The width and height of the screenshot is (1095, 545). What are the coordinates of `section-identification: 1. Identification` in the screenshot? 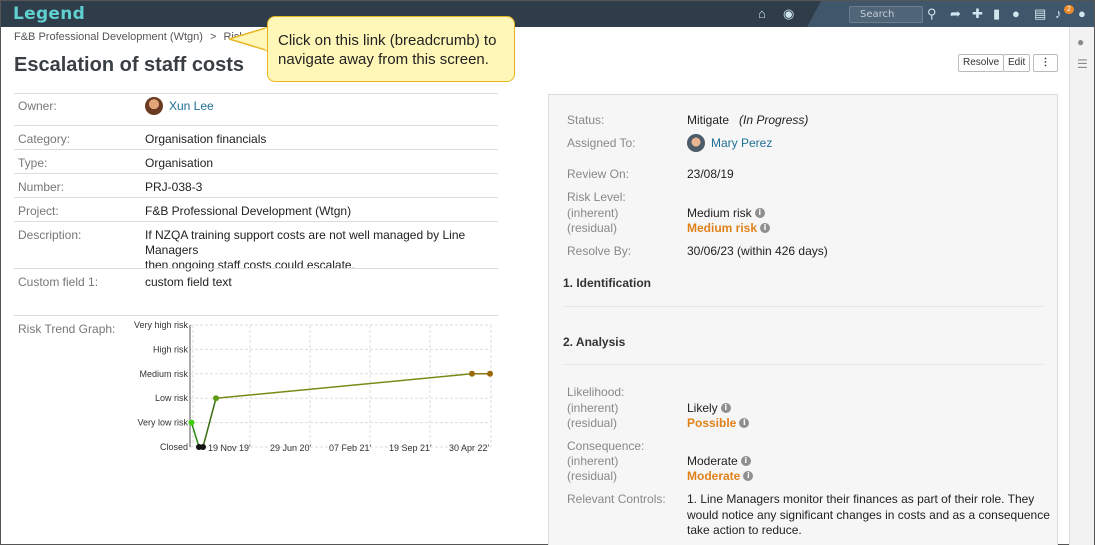 It's located at (607, 283).